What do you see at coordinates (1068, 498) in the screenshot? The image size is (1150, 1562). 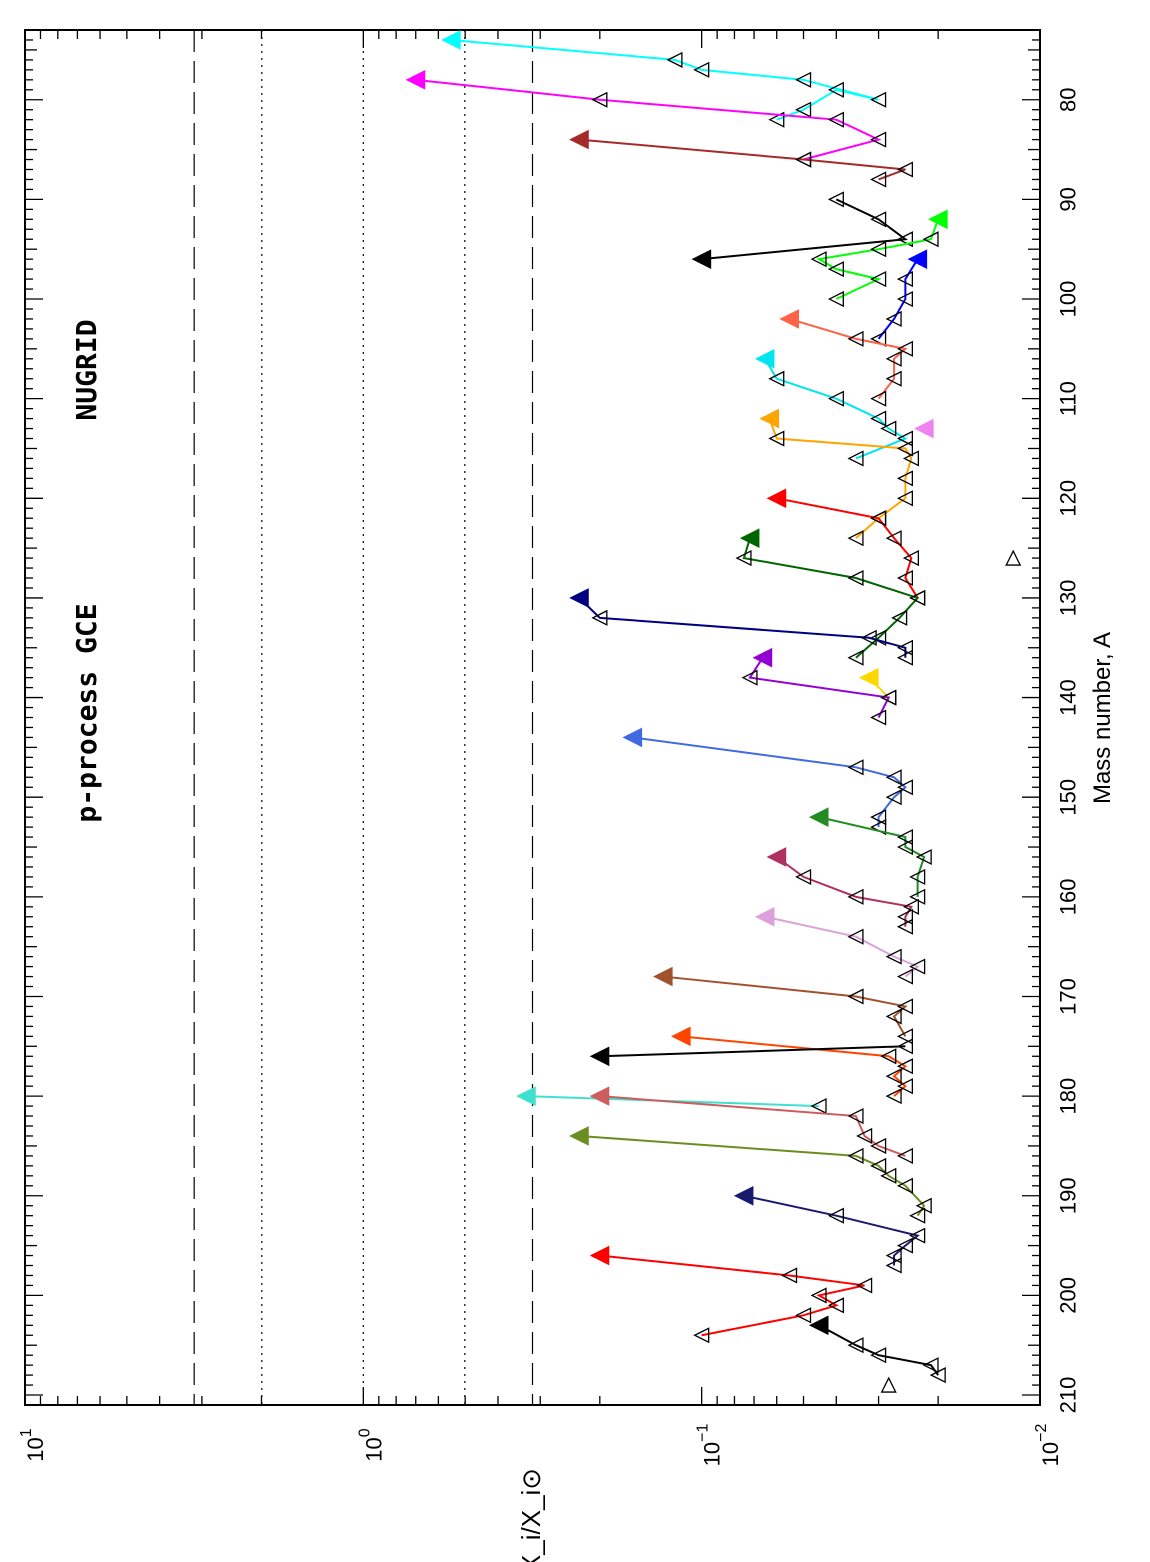 I see `x-tick-label: 120` at bounding box center [1068, 498].